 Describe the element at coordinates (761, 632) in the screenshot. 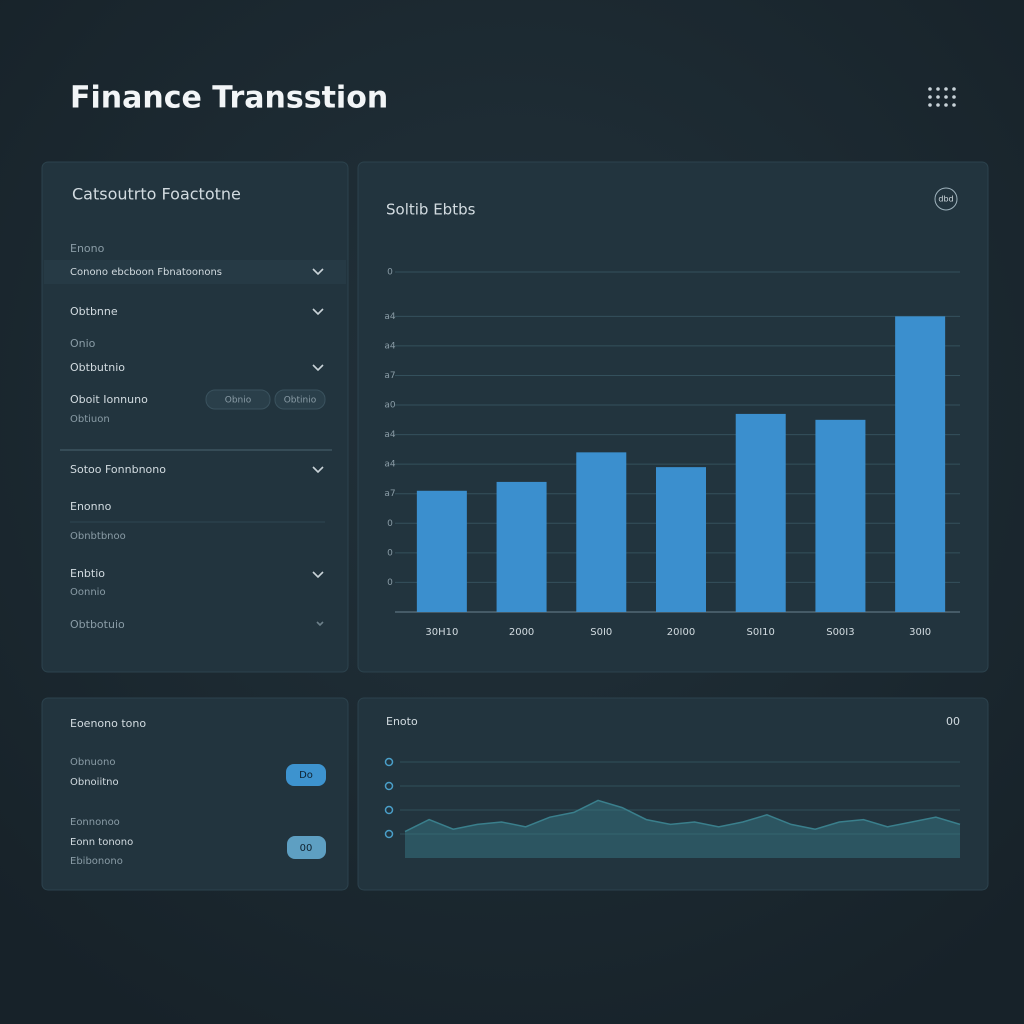

I see `x-tick-label: S0I10` at that location.